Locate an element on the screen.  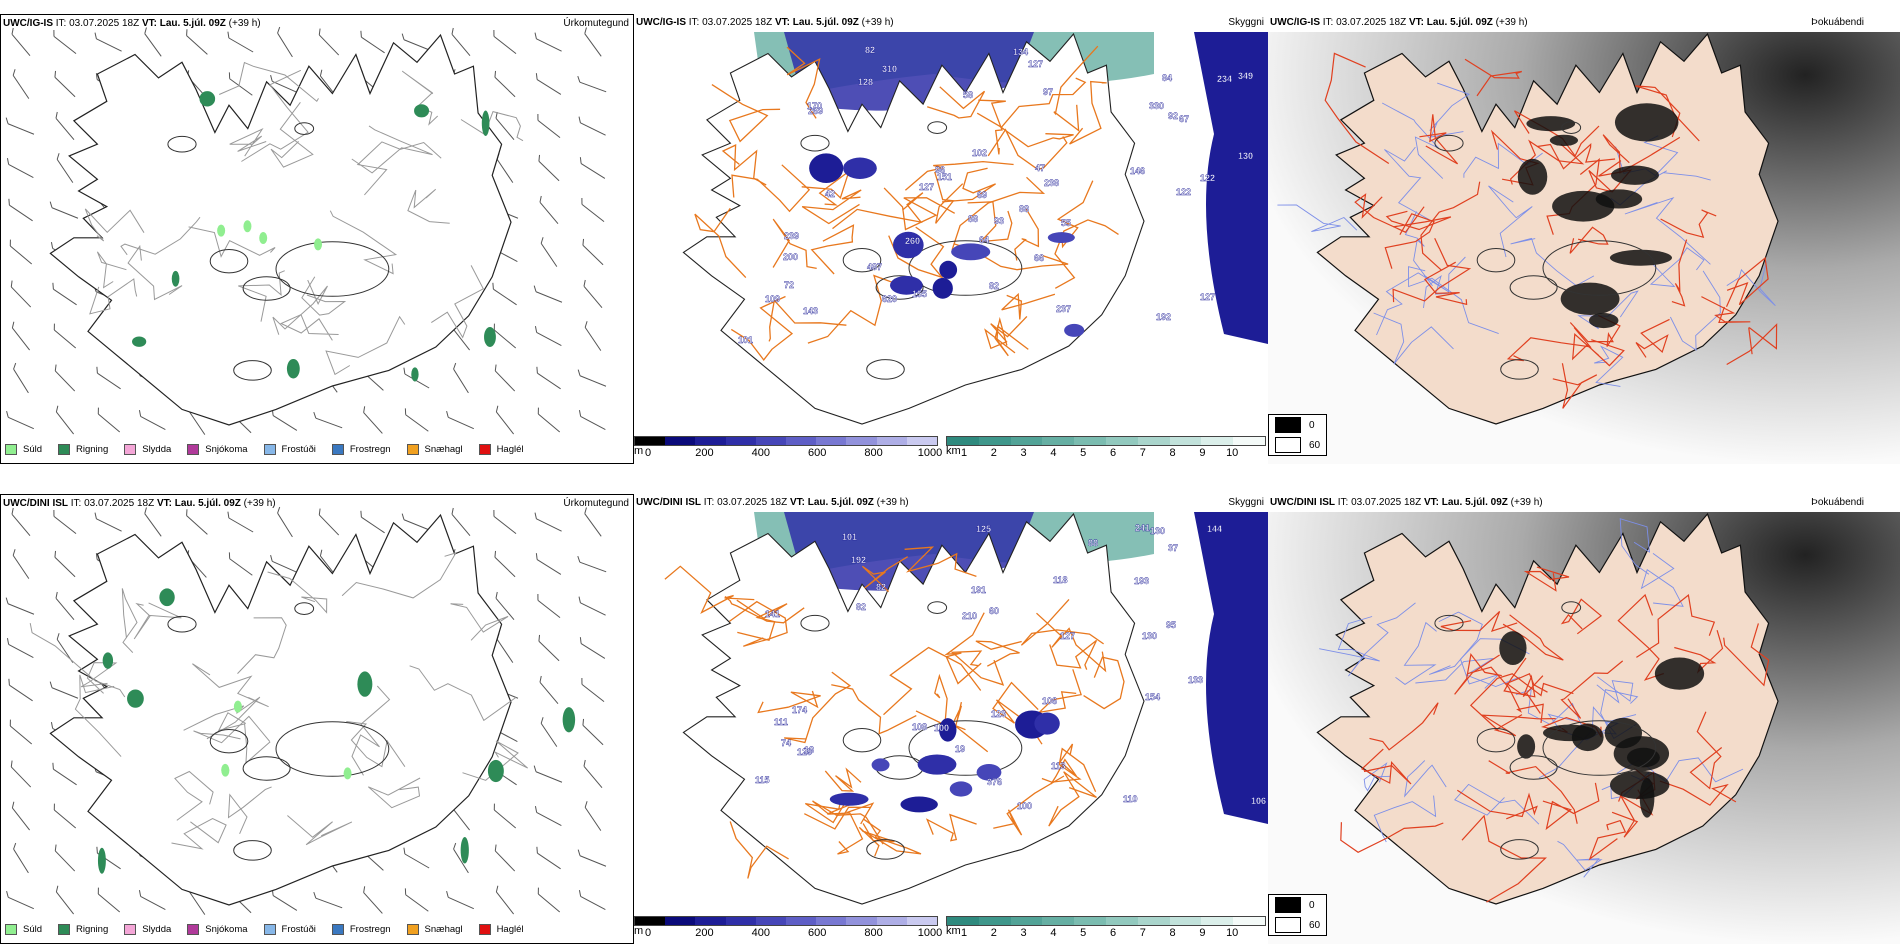
cloudbase-label: 310 is located at coordinates (889, 69).